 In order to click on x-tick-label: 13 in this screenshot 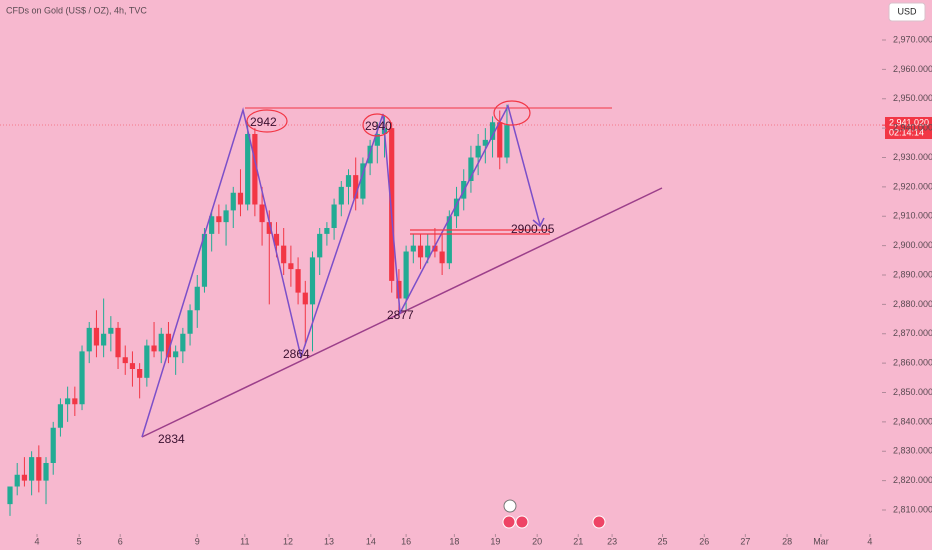, I will do `click(329, 541)`.